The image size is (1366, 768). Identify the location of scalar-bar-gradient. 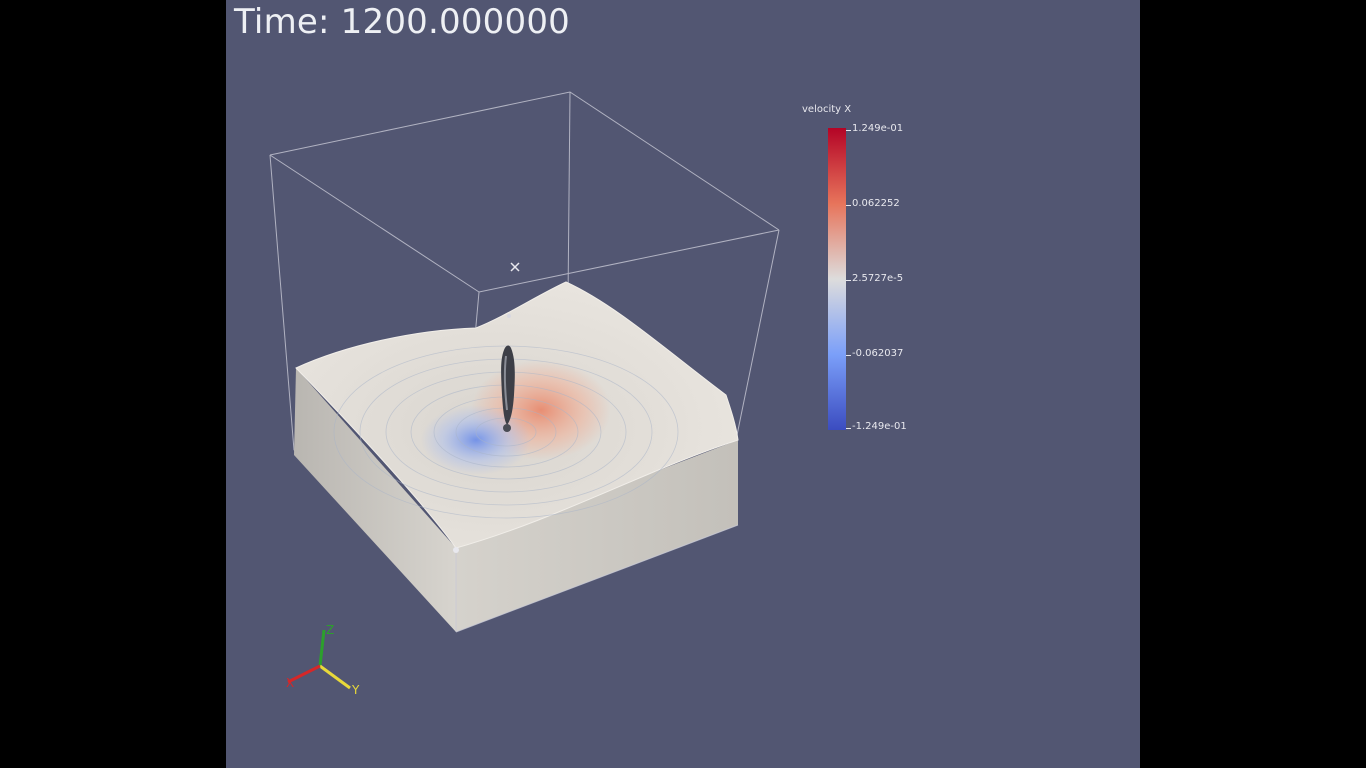
(837, 279).